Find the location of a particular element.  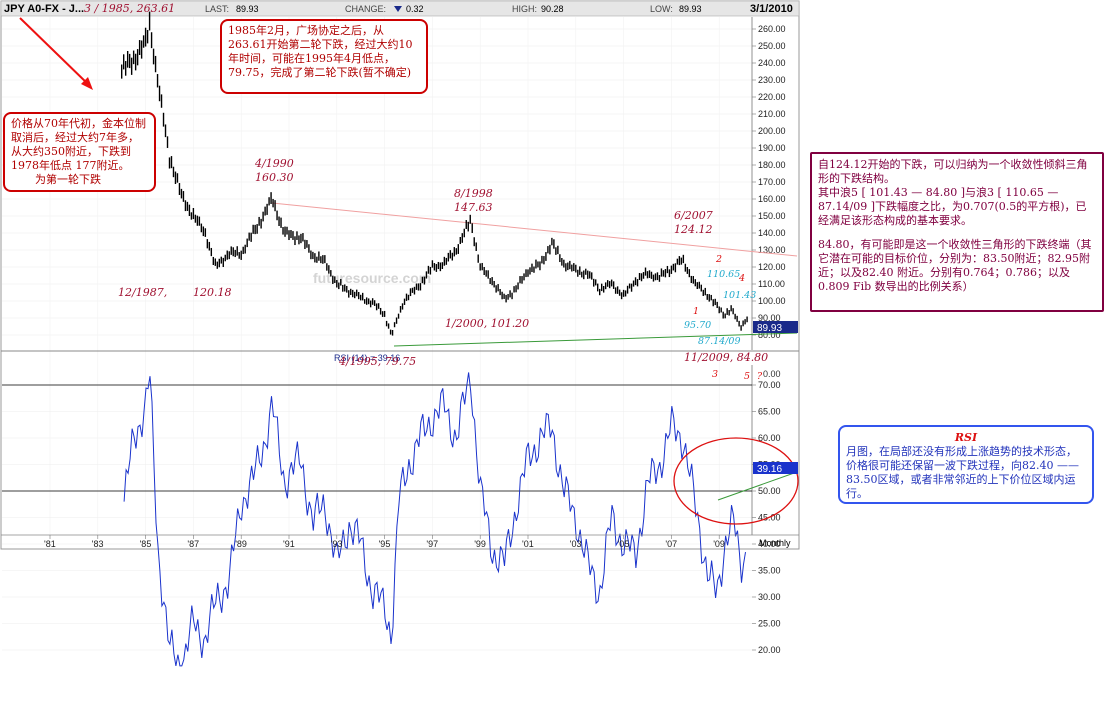

rsi-tick-label: 20.00 is located at coordinates (769, 650).